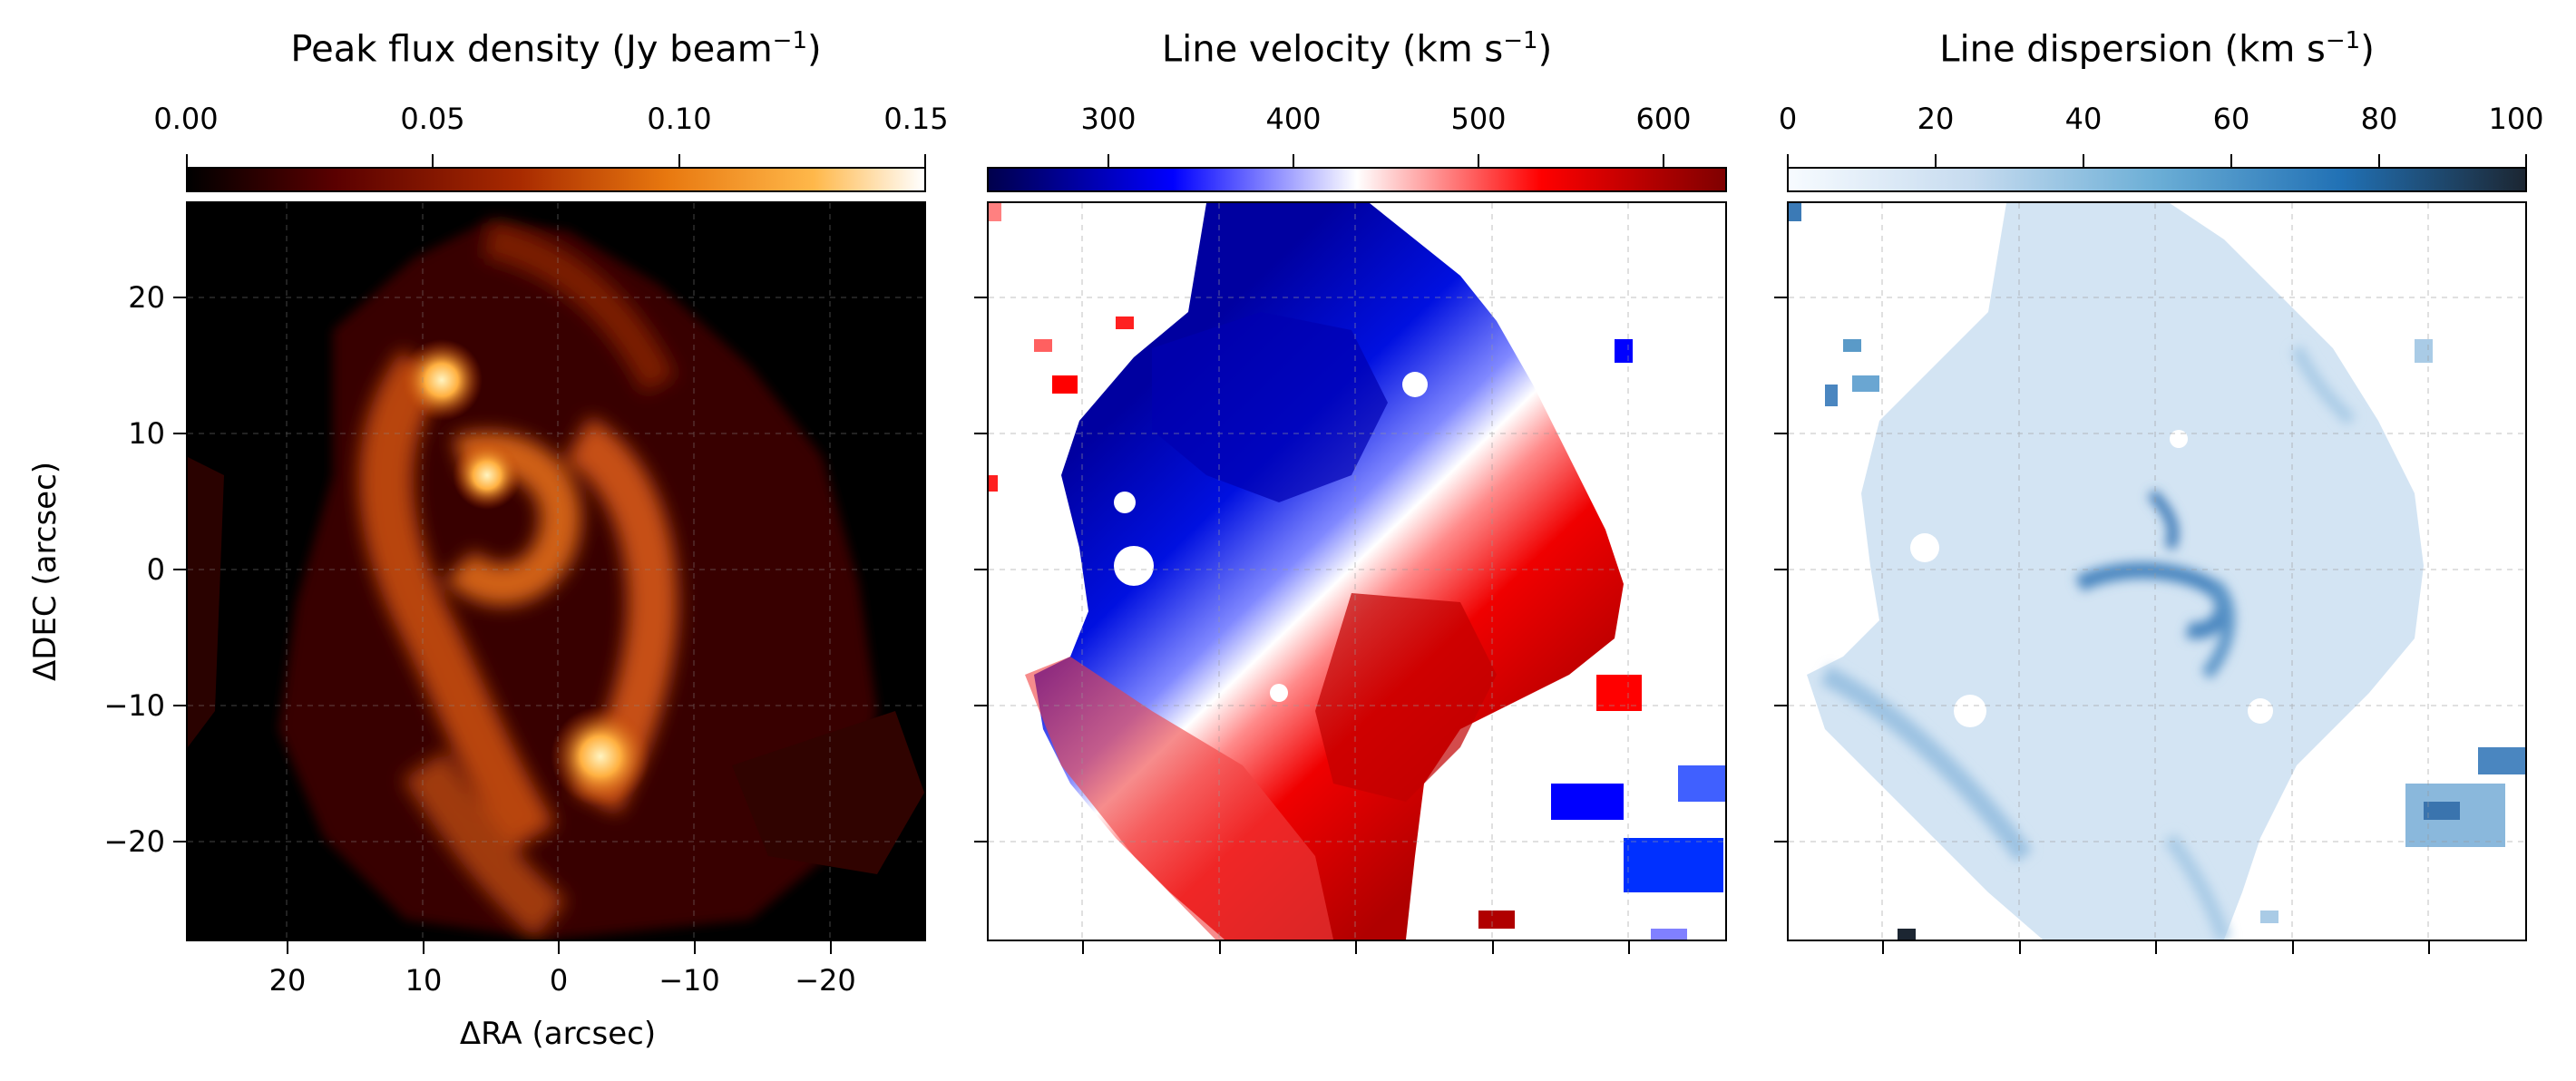 The width and height of the screenshot is (2576, 1081). I want to click on colorbar-tick-label: 500, so click(1478, 119).